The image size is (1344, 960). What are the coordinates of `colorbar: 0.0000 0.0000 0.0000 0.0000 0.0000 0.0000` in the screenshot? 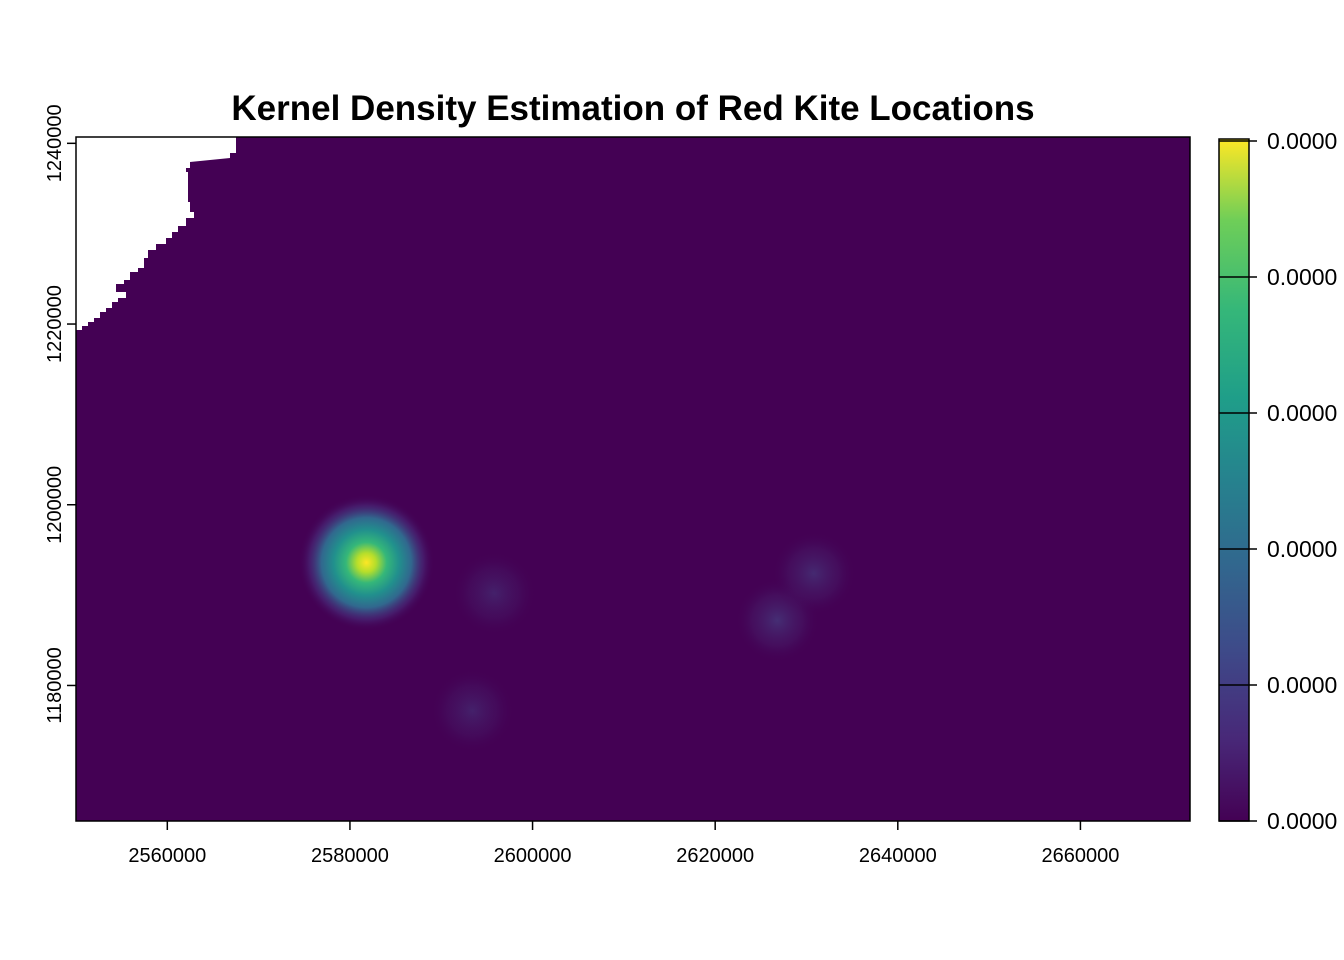 It's located at (1277, 481).